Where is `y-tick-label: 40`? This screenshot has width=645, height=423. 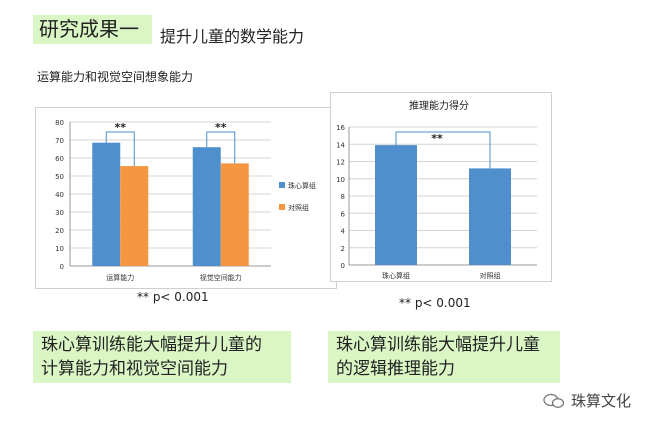 y-tick-label: 40 is located at coordinates (59, 195).